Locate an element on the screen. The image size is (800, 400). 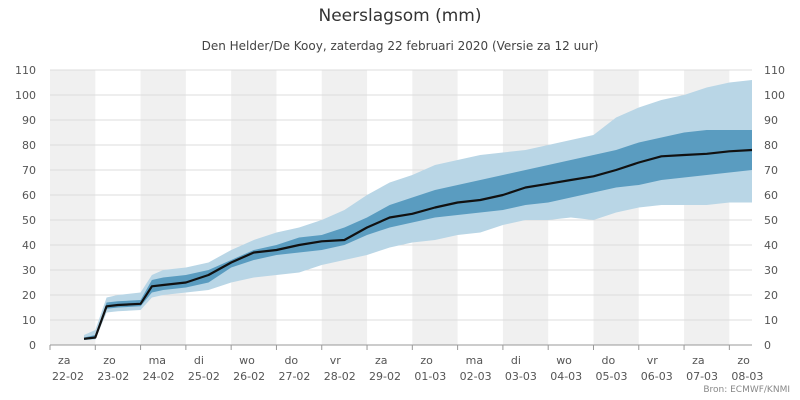
x-tick-date: 06-03 is located at coordinates (657, 376).